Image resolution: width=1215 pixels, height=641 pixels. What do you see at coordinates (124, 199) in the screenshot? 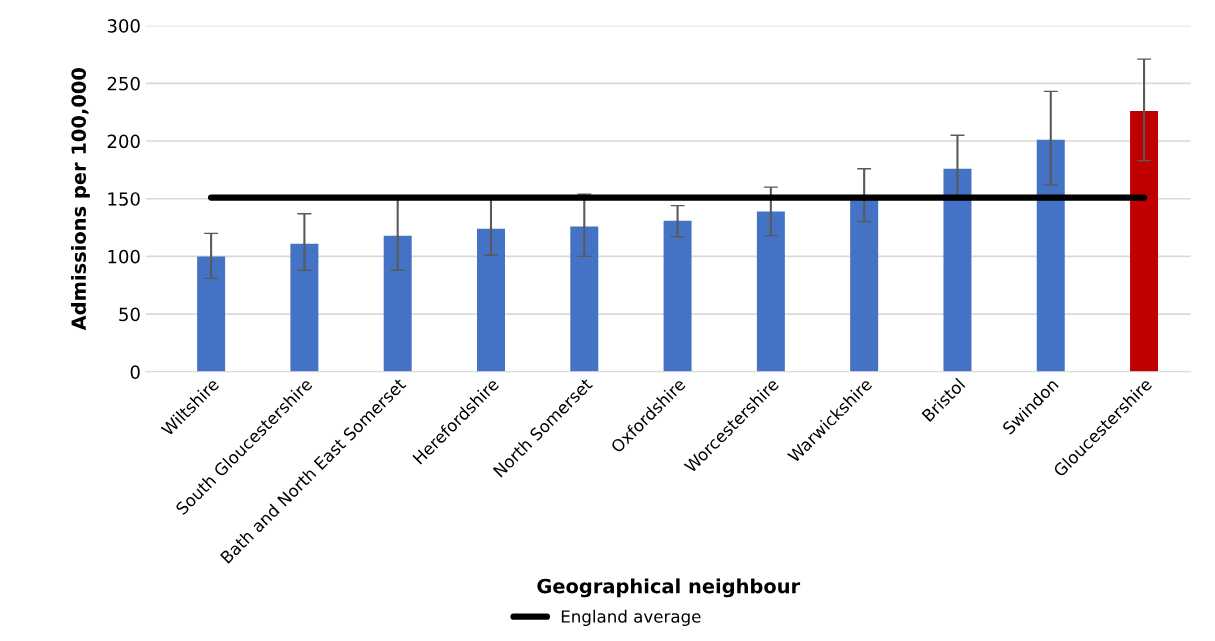
I see `y-tick-label: 150` at bounding box center [124, 199].